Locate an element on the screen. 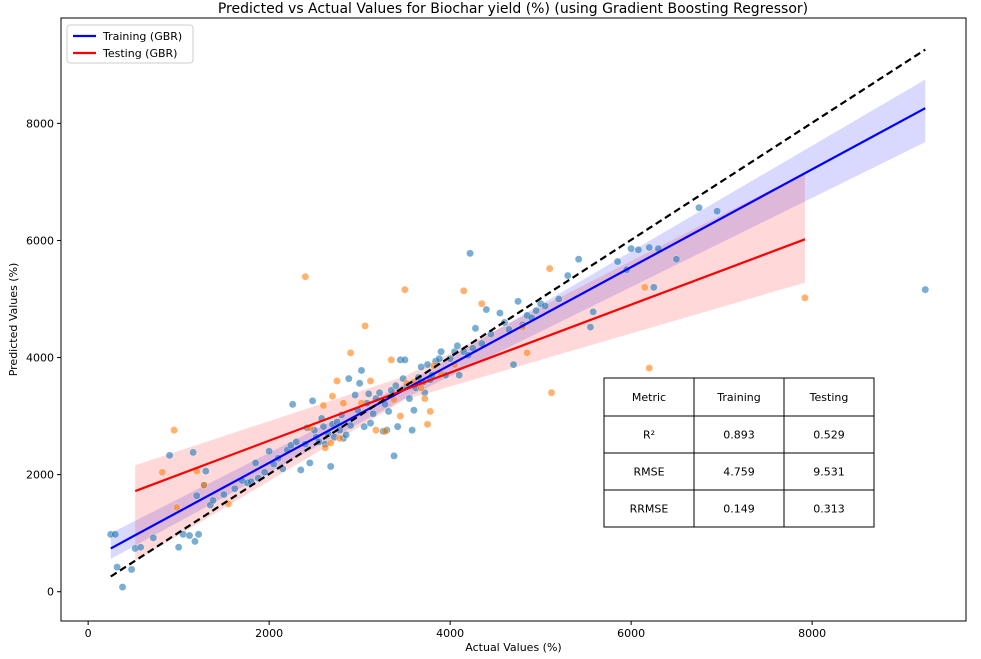  x-tick-label: 2000 is located at coordinates (269, 633).